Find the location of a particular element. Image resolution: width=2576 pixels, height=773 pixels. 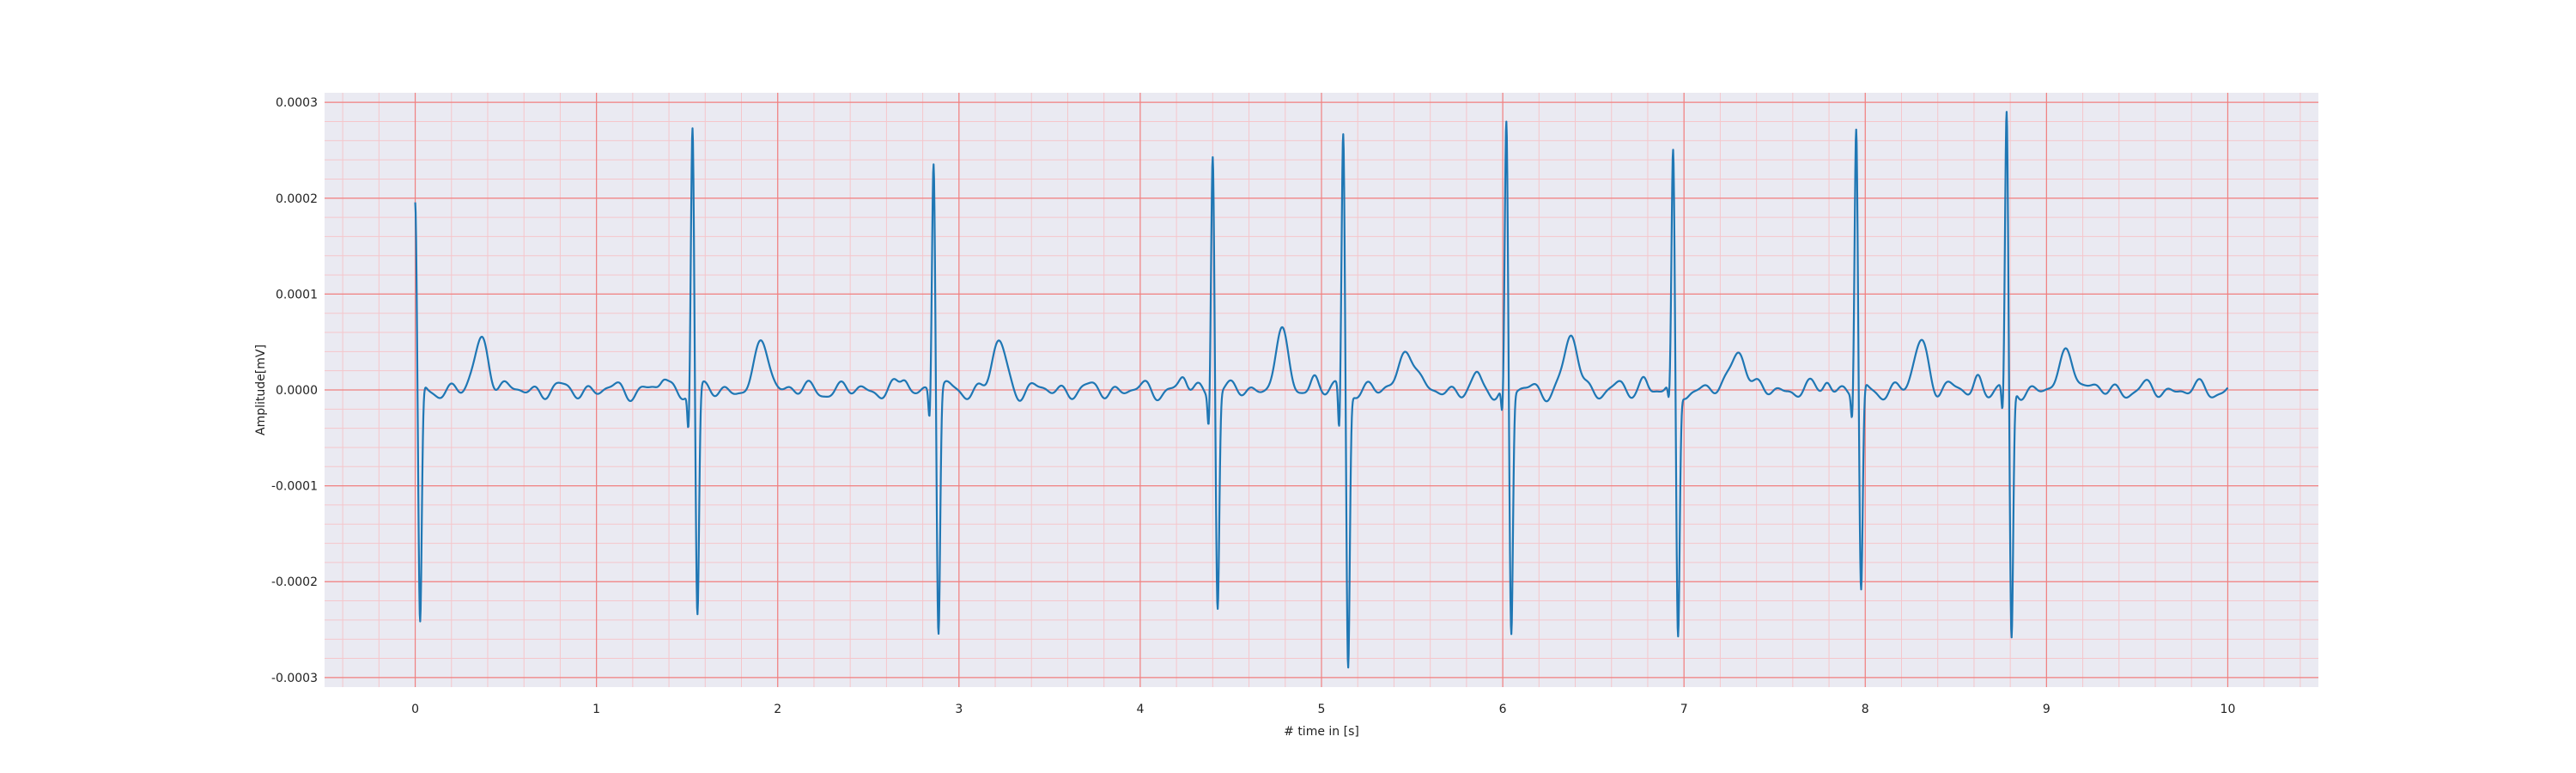

x-tick-label: 6 is located at coordinates (1503, 709).